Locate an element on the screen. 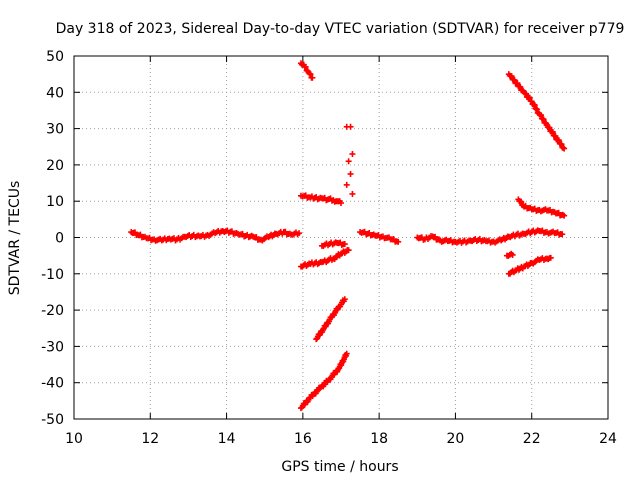 The image size is (640, 480). y-tick-label: -40 is located at coordinates (52, 384).